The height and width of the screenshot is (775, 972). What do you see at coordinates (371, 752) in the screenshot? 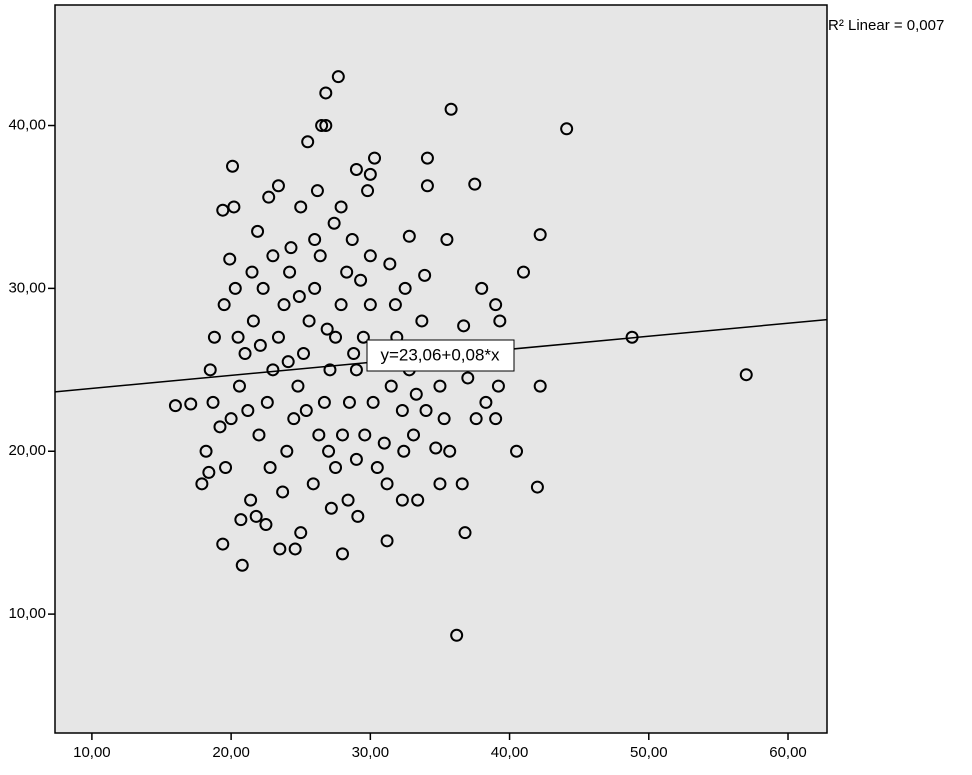
I see `x-tick-label: 30,00` at bounding box center [371, 752].